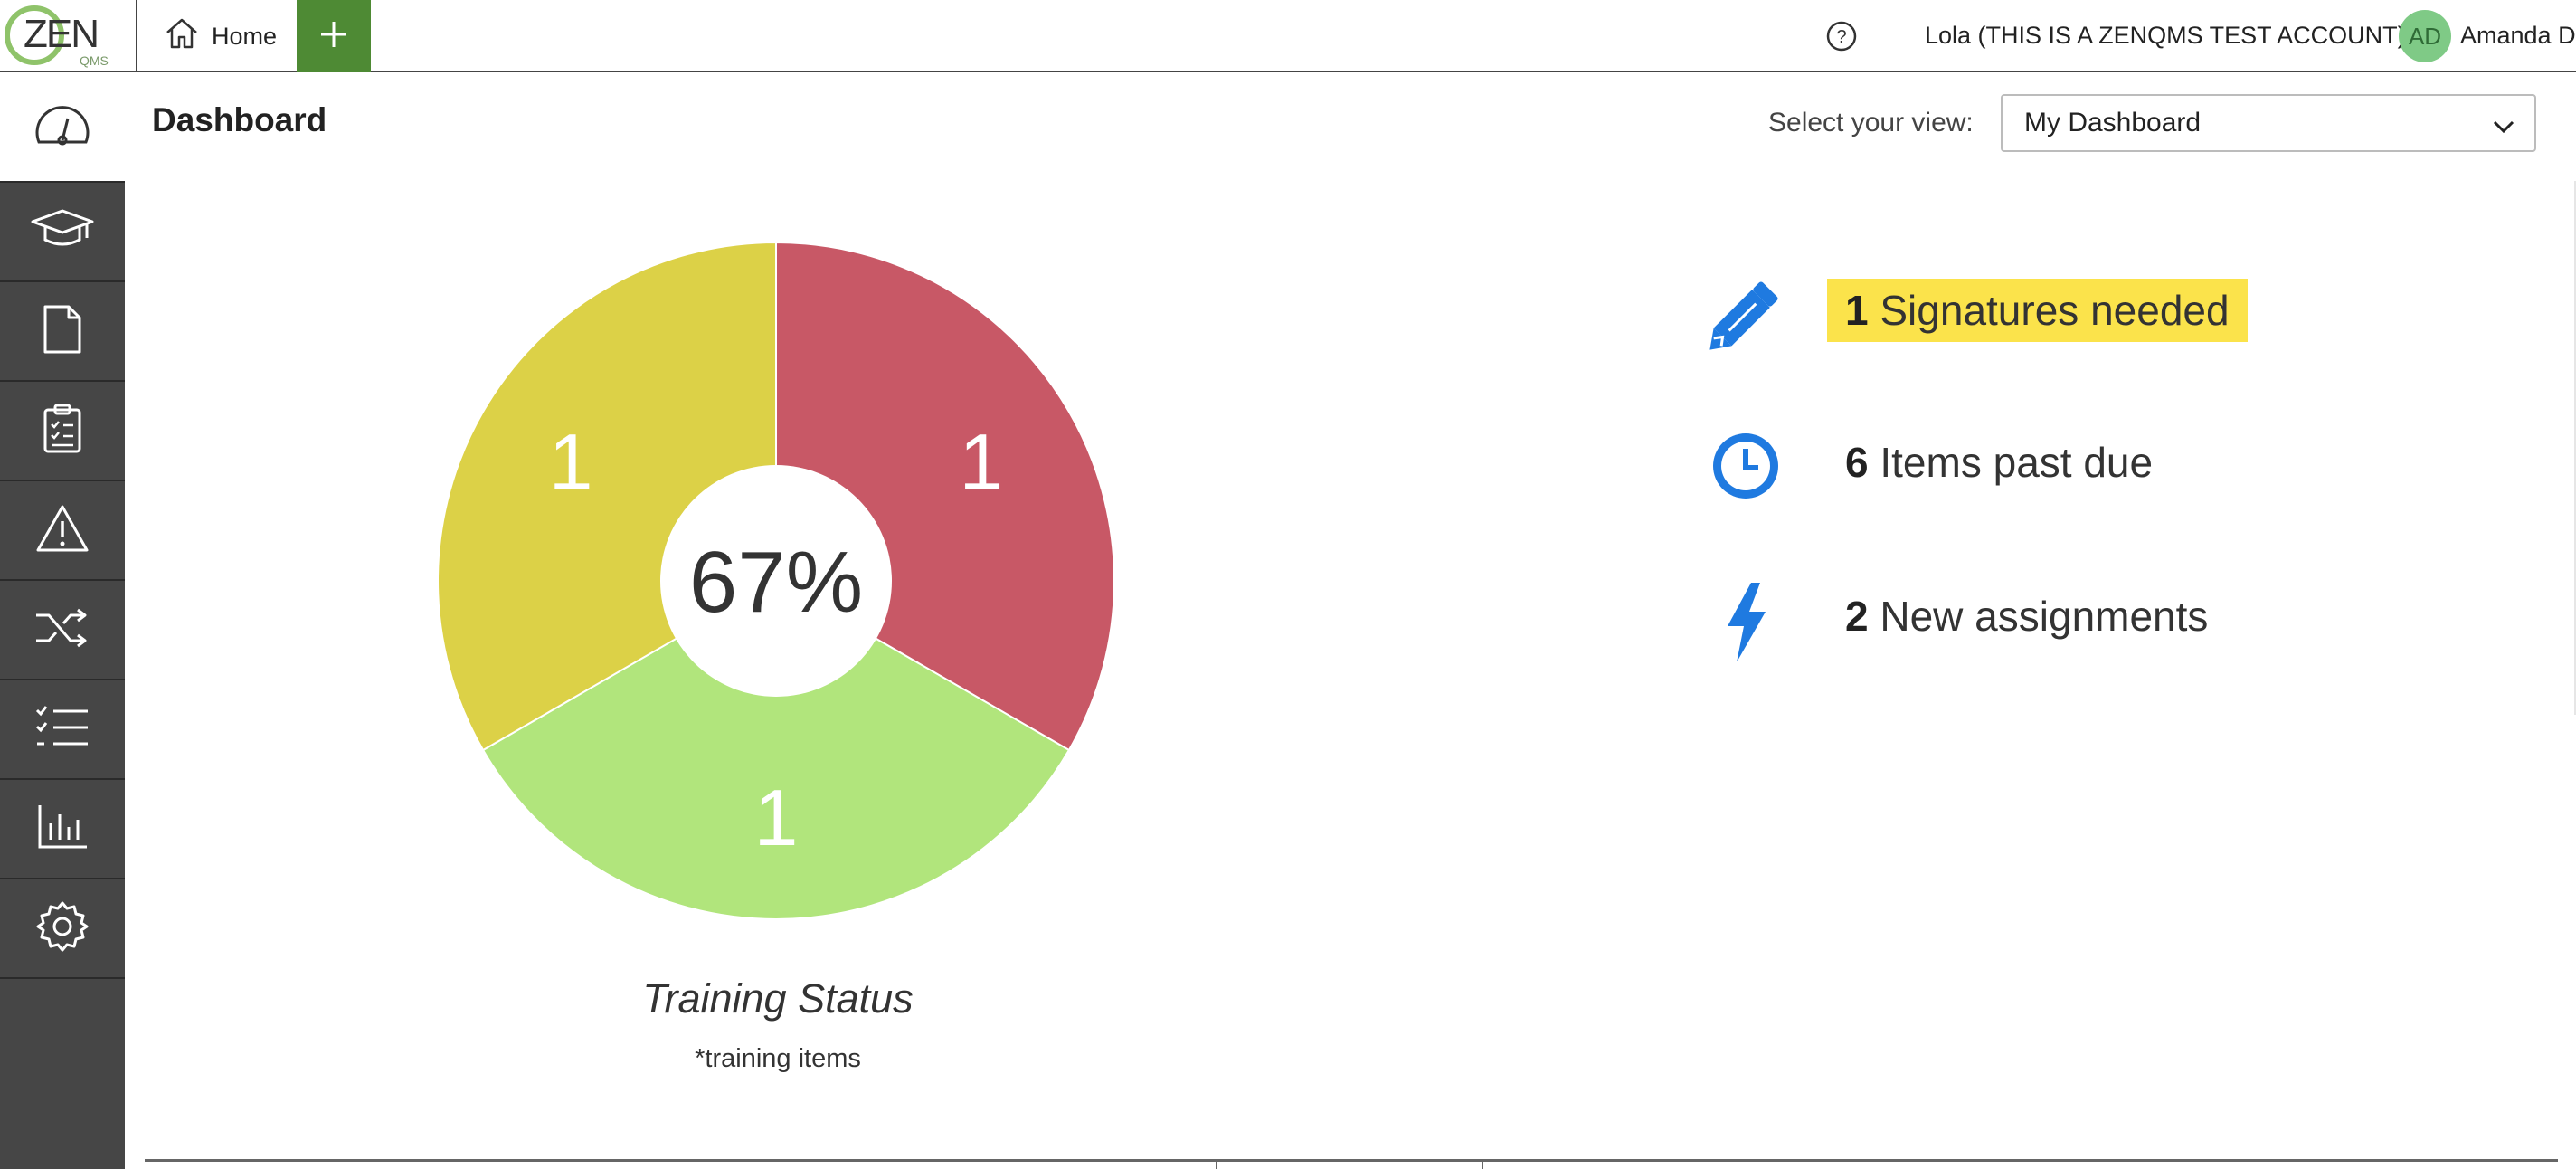  What do you see at coordinates (778, 1058) in the screenshot?
I see `chart-subtitle: *training items` at bounding box center [778, 1058].